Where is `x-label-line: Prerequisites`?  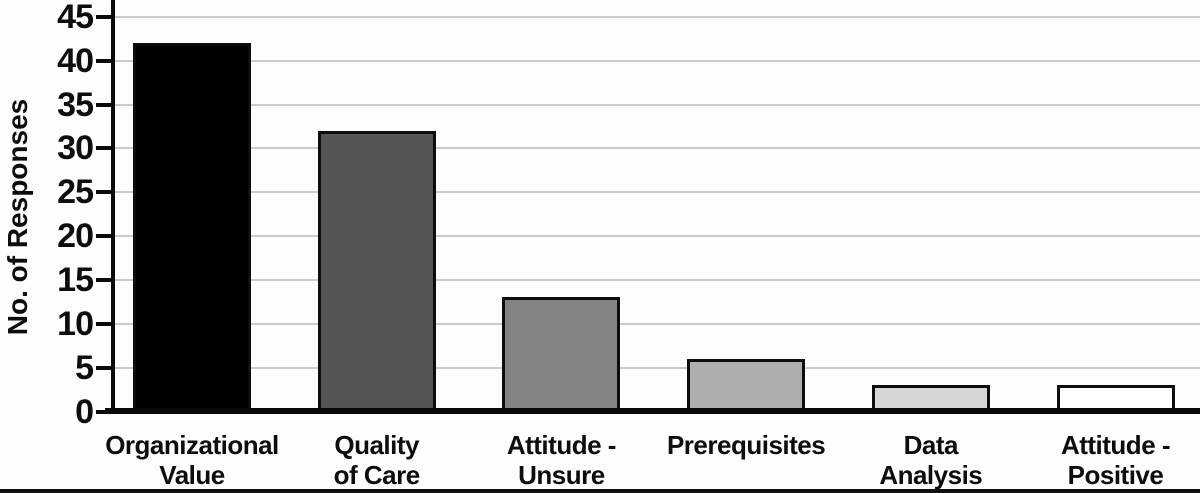 x-label-line: Prerequisites is located at coordinates (746, 445).